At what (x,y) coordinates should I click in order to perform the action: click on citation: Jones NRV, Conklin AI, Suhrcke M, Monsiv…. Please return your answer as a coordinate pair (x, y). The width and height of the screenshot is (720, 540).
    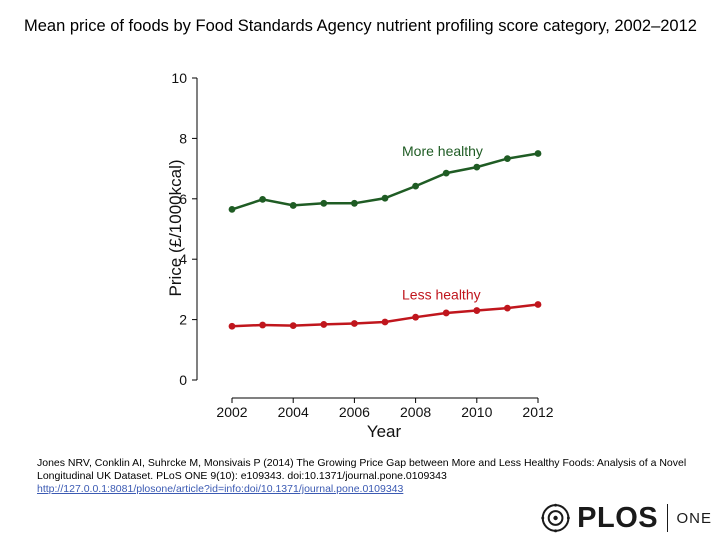
    Looking at the image, I should click on (362, 476).